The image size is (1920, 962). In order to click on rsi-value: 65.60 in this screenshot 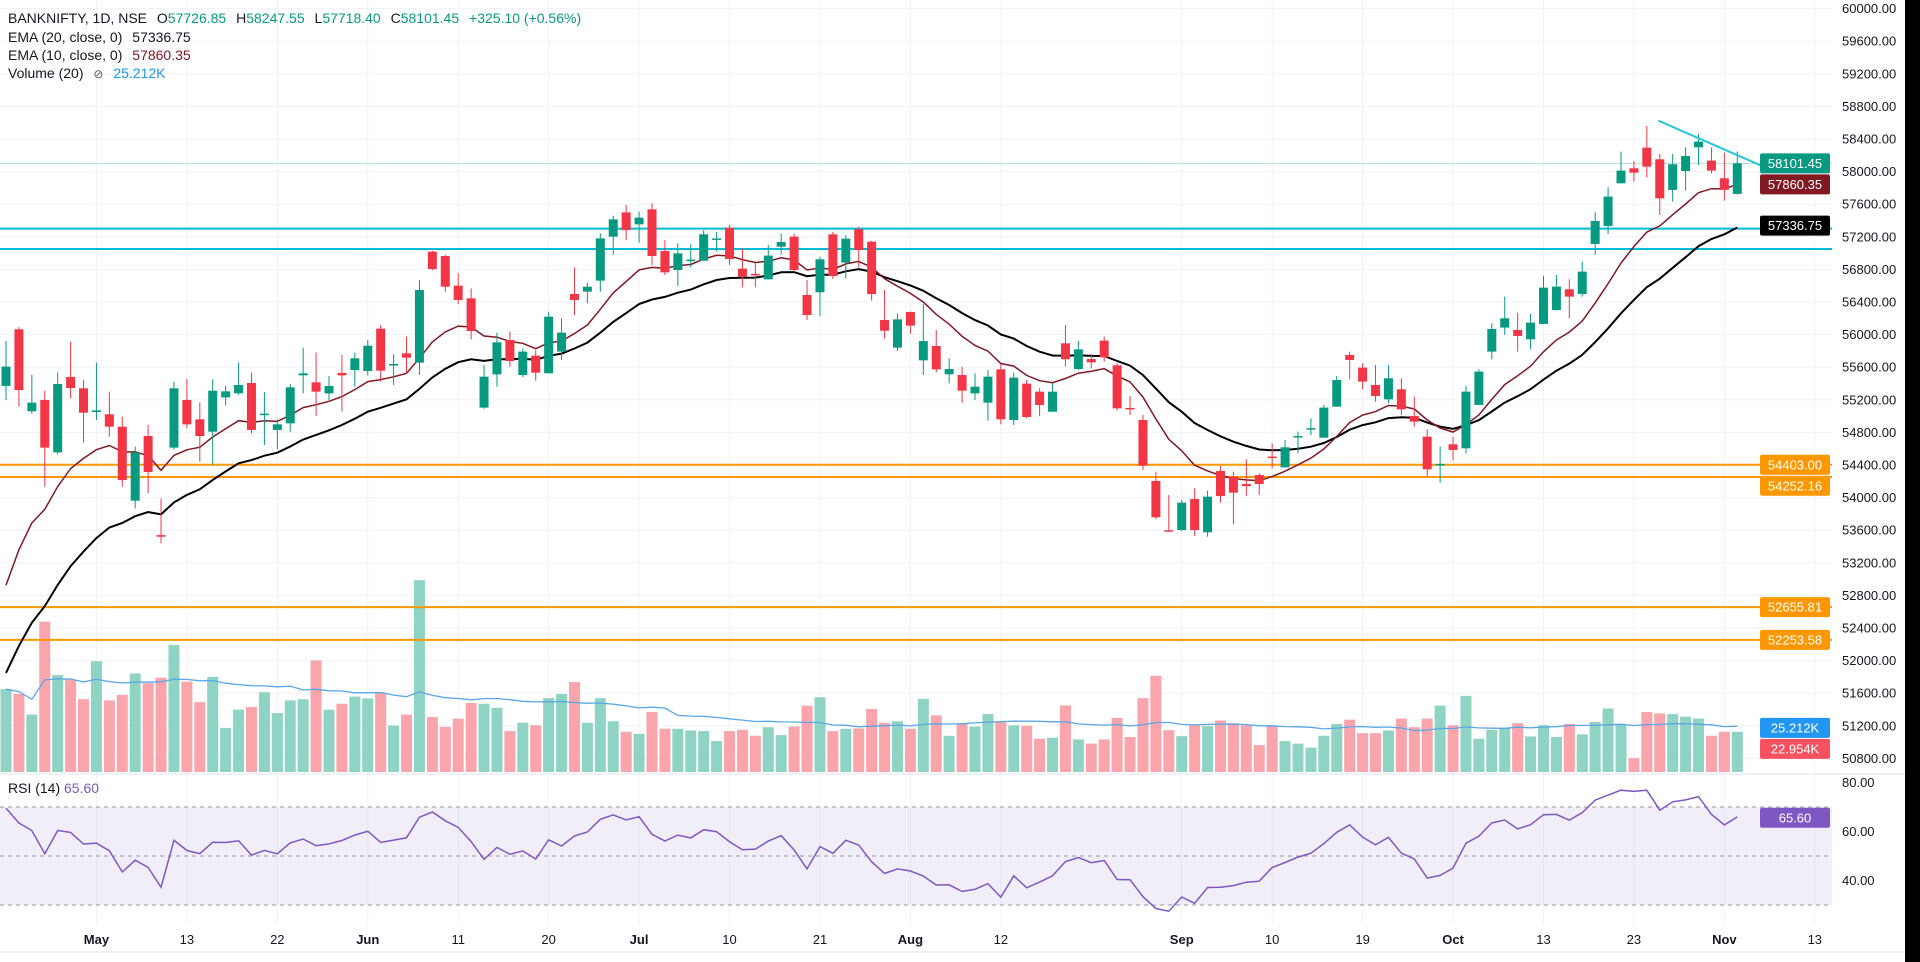, I will do `click(82, 788)`.